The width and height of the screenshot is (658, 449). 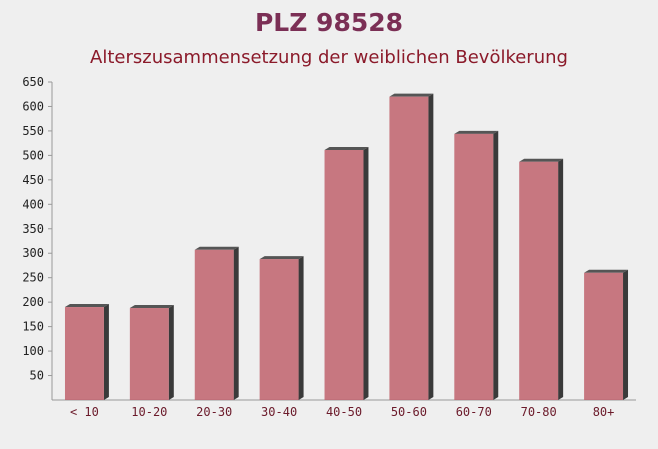 I want to click on y-tick-label: 50, so click(x=37, y=376).